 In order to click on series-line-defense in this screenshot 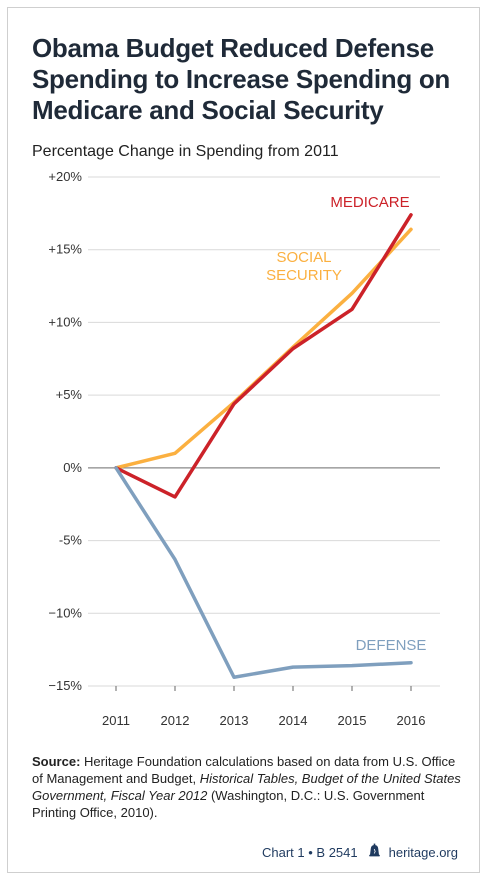, I will do `click(263, 573)`.